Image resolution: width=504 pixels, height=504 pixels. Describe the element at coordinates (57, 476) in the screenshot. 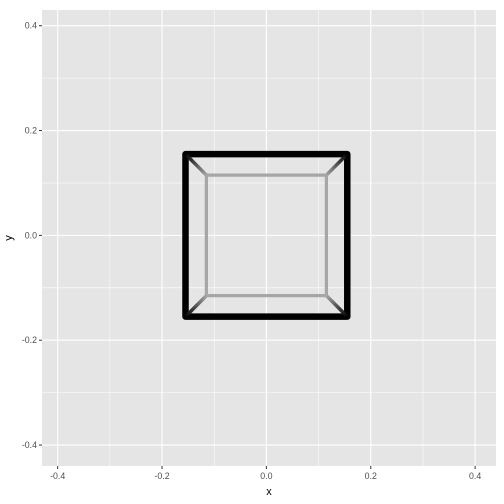

I see `x-tick-label: -0.4` at that location.